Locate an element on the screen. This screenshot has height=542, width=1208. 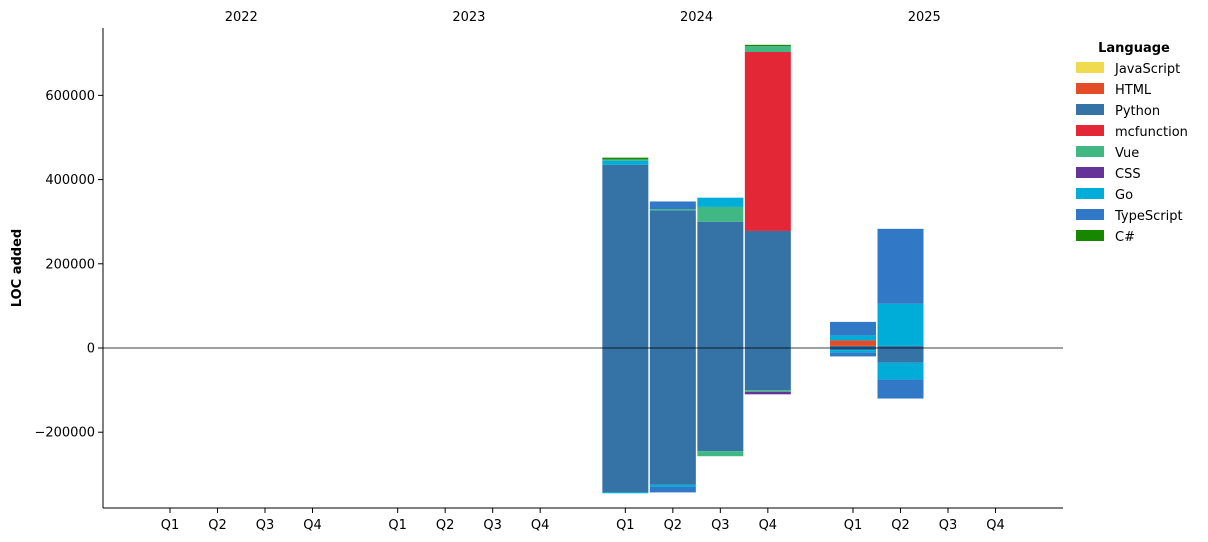
y-tick-label: 400000 is located at coordinates (70, 180).